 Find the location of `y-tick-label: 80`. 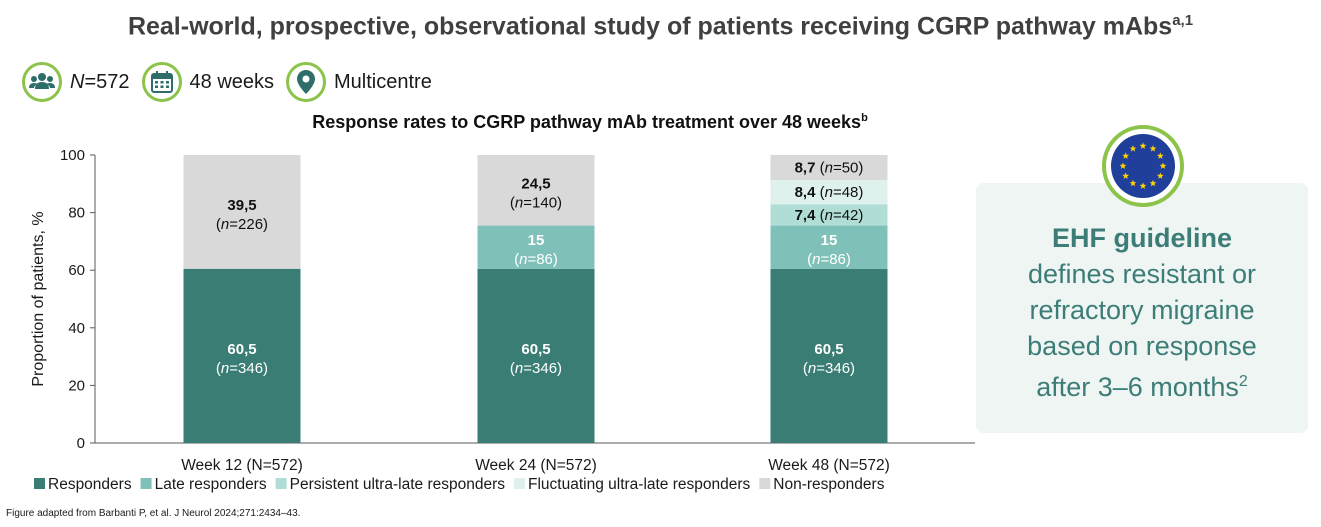

y-tick-label: 80 is located at coordinates (76, 213).